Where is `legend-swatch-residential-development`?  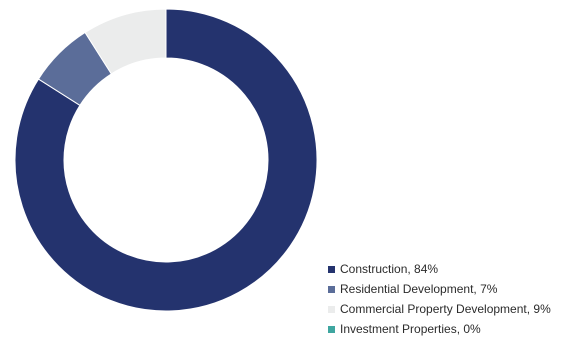
legend-swatch-residential-development is located at coordinates (331, 289).